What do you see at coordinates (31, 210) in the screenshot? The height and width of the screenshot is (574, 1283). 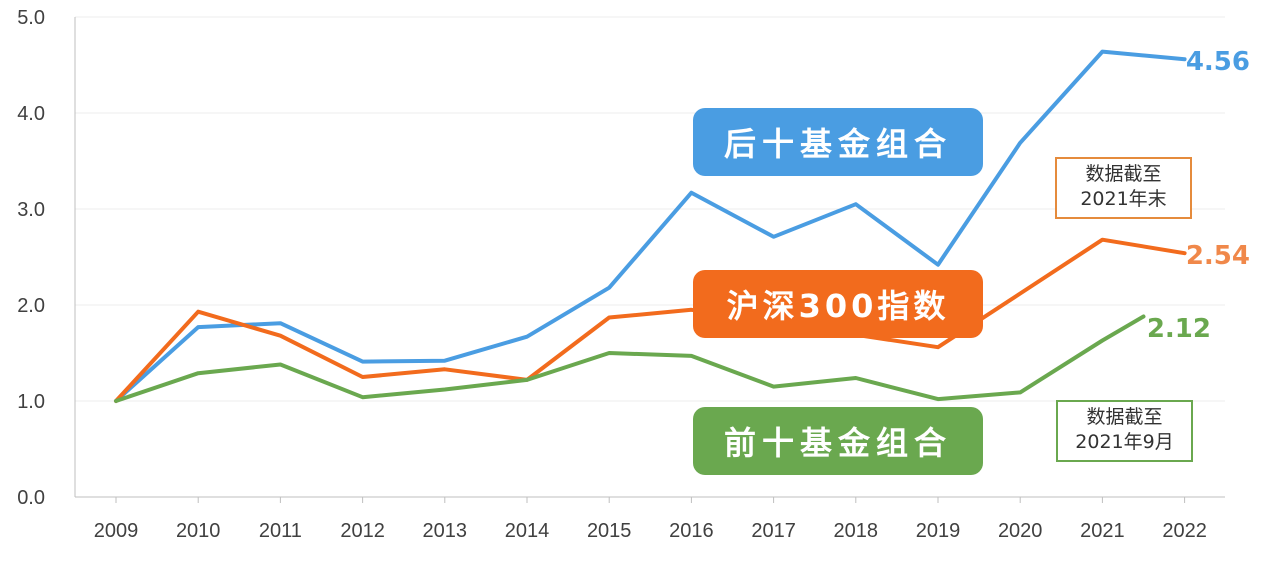 I see `y-tick-label: 3.0` at bounding box center [31, 210].